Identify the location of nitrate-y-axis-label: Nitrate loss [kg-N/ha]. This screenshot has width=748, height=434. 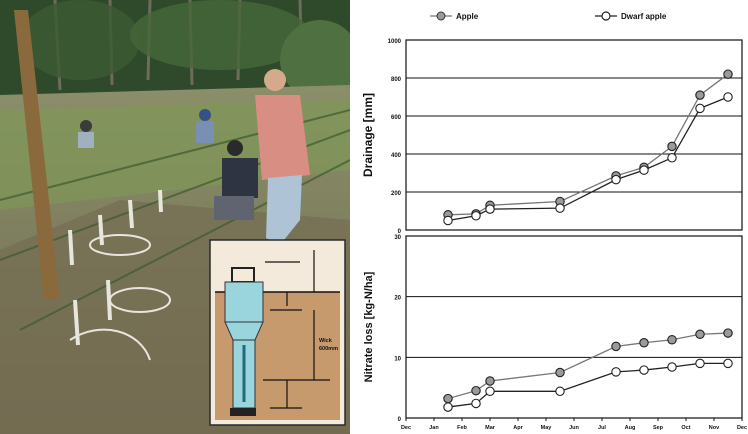
(369, 326).